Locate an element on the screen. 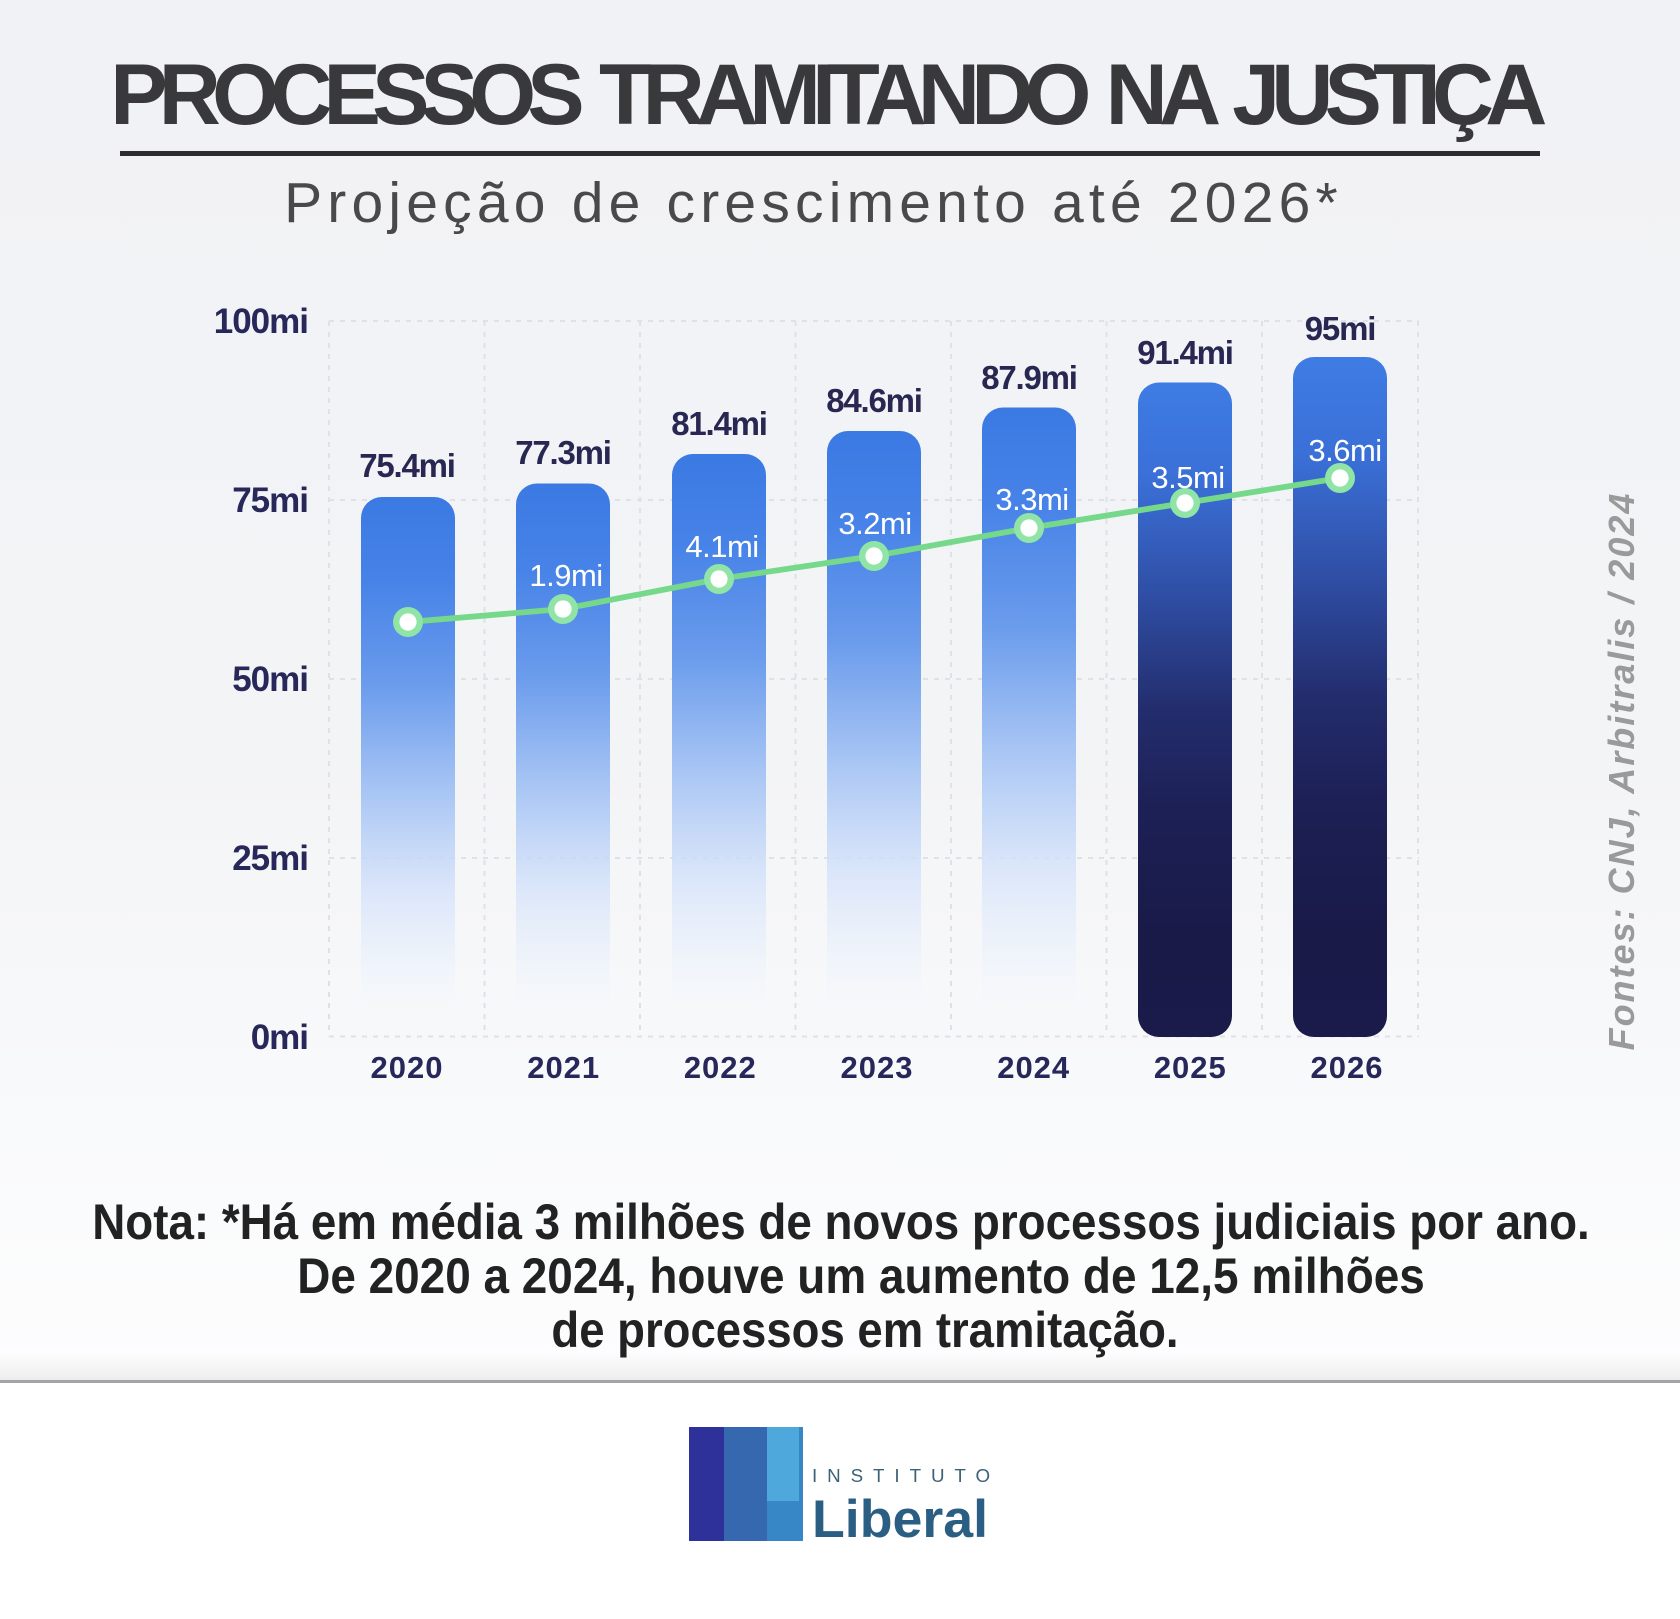  svg-text: 95mi is located at coordinates (1340, 328).